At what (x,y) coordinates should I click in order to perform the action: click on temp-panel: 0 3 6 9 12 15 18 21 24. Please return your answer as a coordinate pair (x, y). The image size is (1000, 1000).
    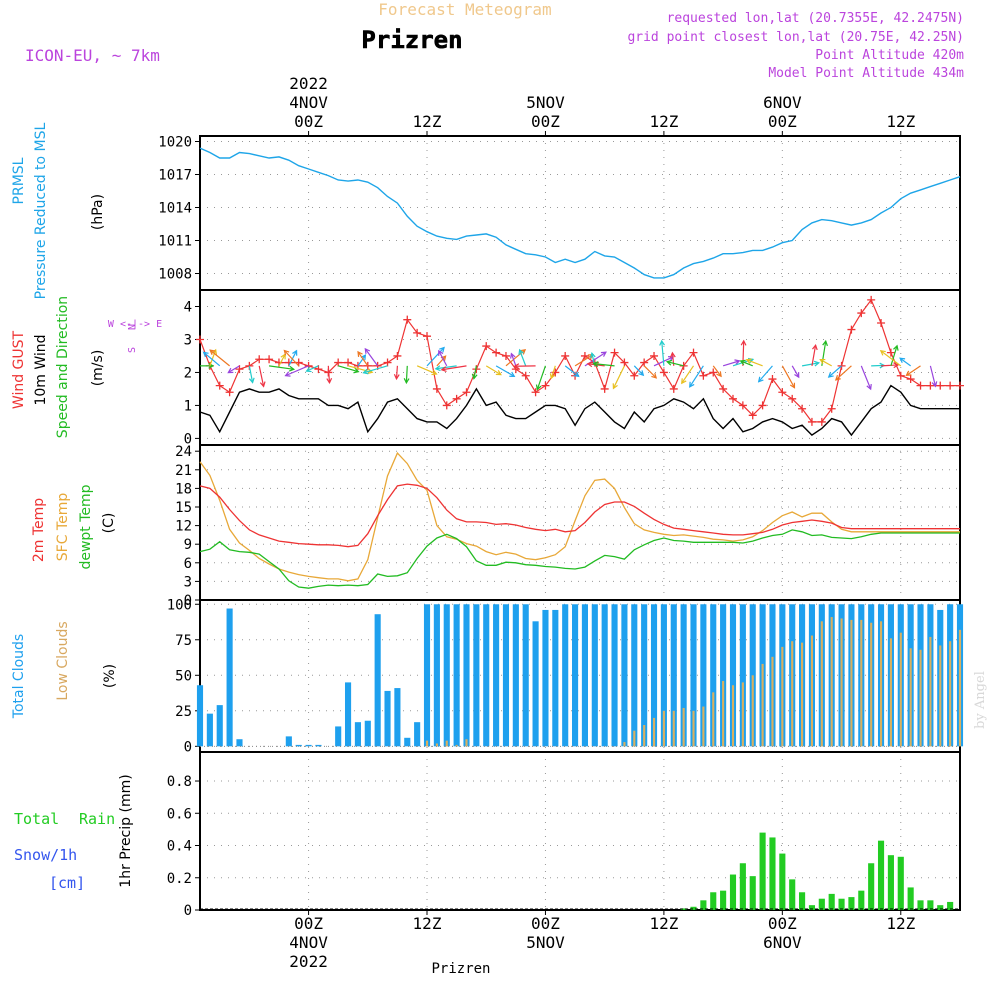
    Looking at the image, I should click on (568, 526).